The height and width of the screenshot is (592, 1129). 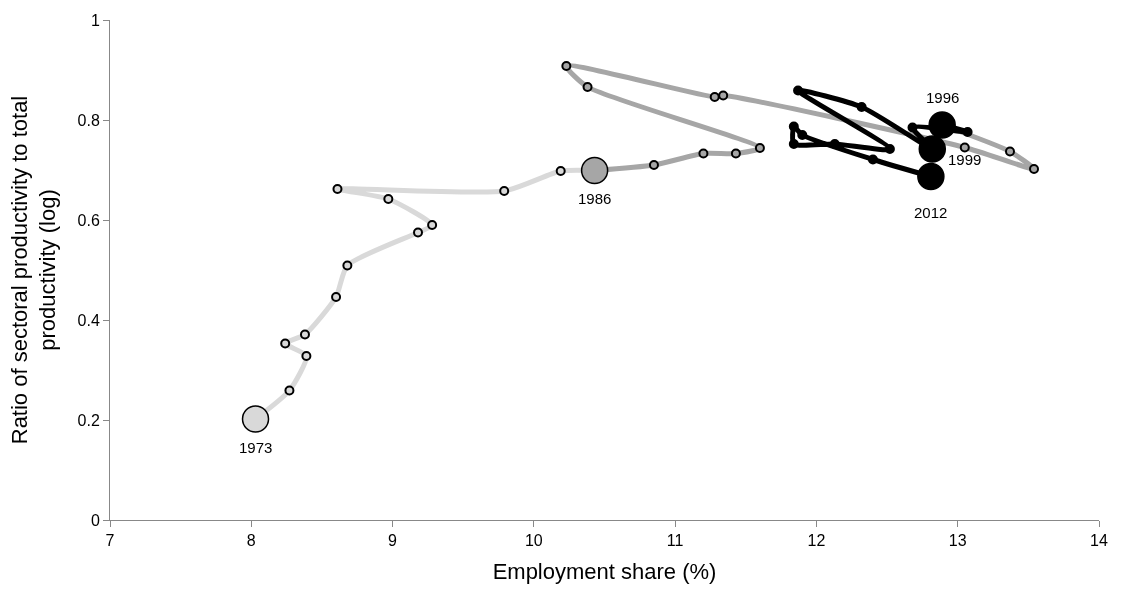 I want to click on x-tick-label: 8, so click(x=251, y=541).